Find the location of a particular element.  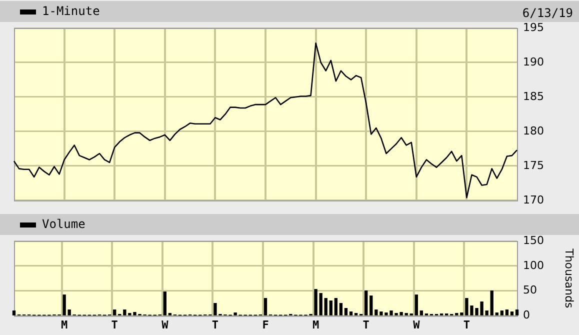

y-tick-label: 175 is located at coordinates (533, 165).